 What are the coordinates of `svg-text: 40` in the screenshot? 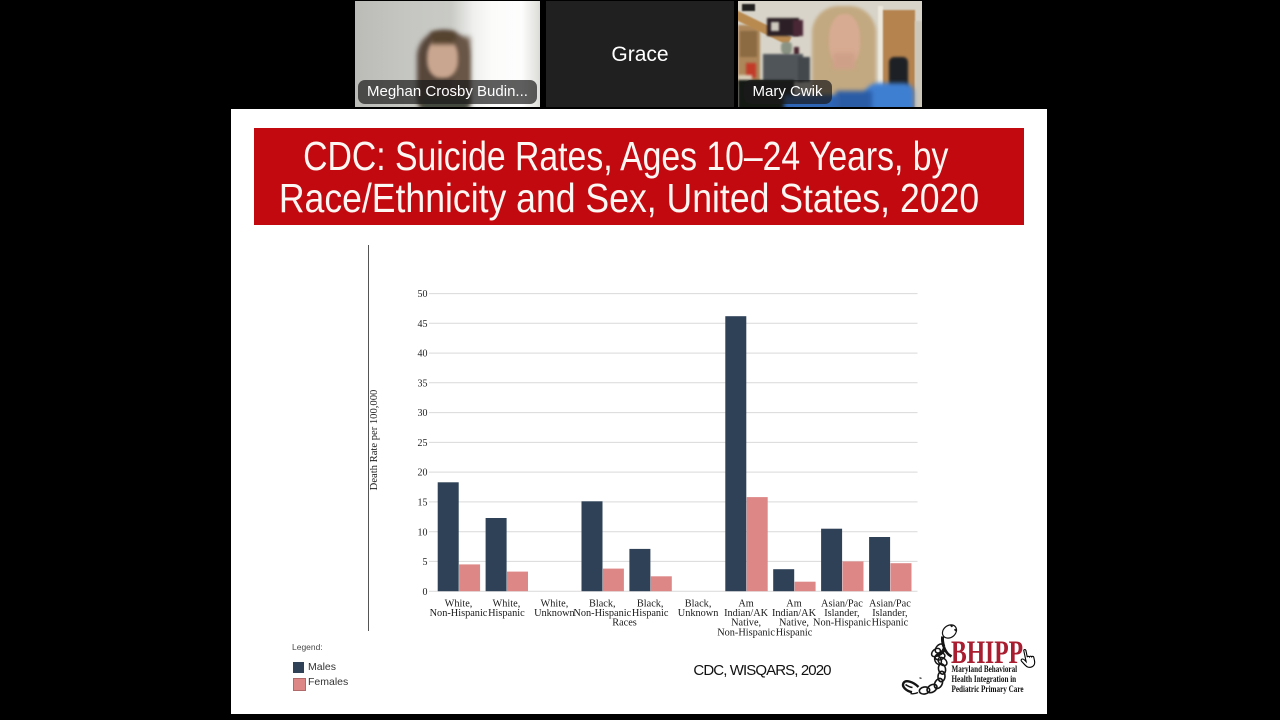 It's located at (423, 354).